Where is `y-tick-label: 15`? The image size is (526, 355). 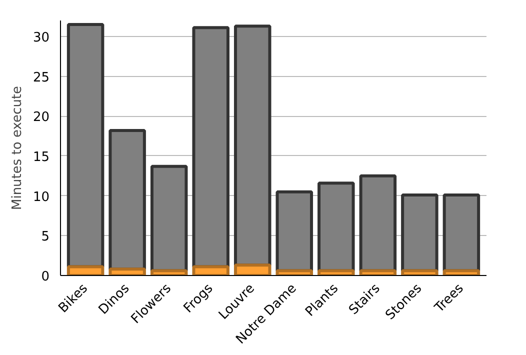
y-tick-label: 15 is located at coordinates (41, 157).